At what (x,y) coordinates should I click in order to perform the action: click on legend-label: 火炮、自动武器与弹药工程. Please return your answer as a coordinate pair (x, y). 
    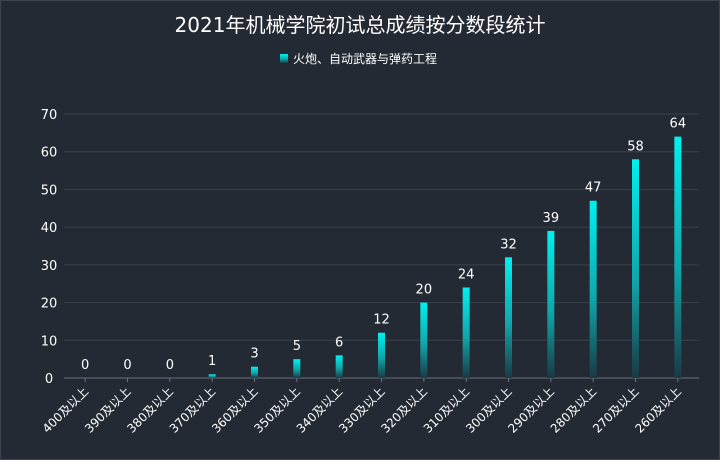
    Looking at the image, I should click on (365, 58).